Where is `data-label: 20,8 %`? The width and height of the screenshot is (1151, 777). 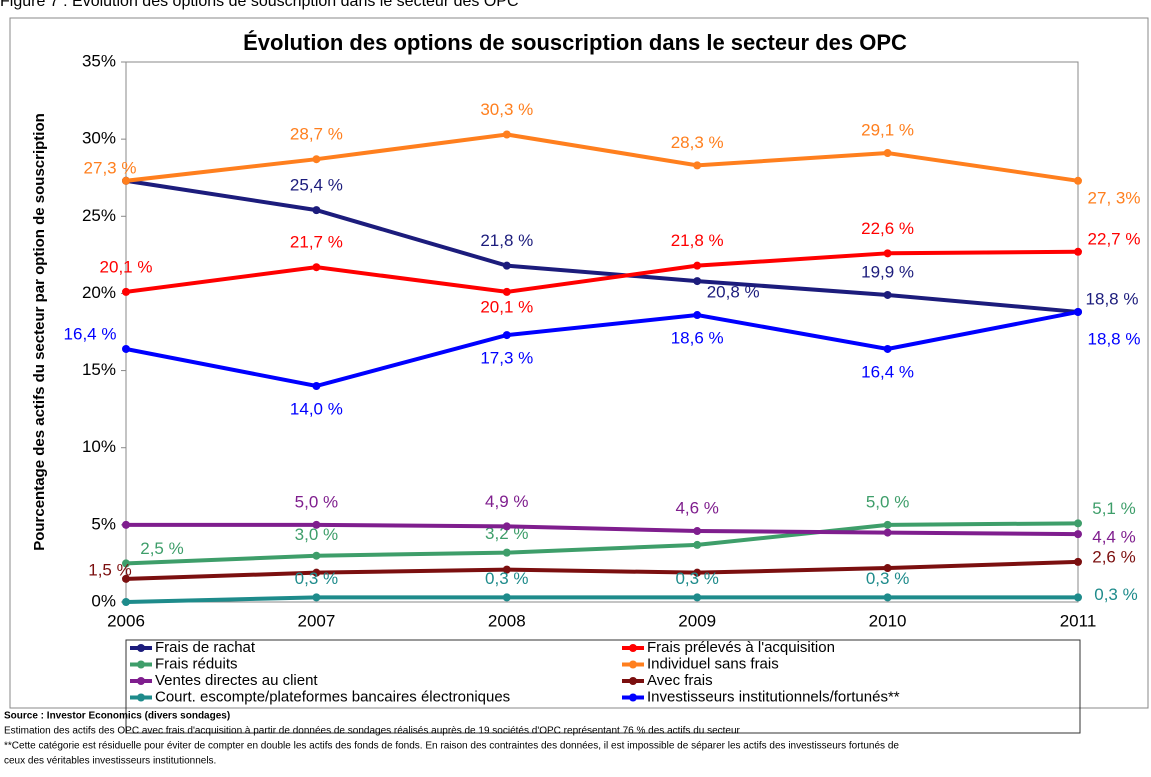 data-label: 20,8 % is located at coordinates (733, 292).